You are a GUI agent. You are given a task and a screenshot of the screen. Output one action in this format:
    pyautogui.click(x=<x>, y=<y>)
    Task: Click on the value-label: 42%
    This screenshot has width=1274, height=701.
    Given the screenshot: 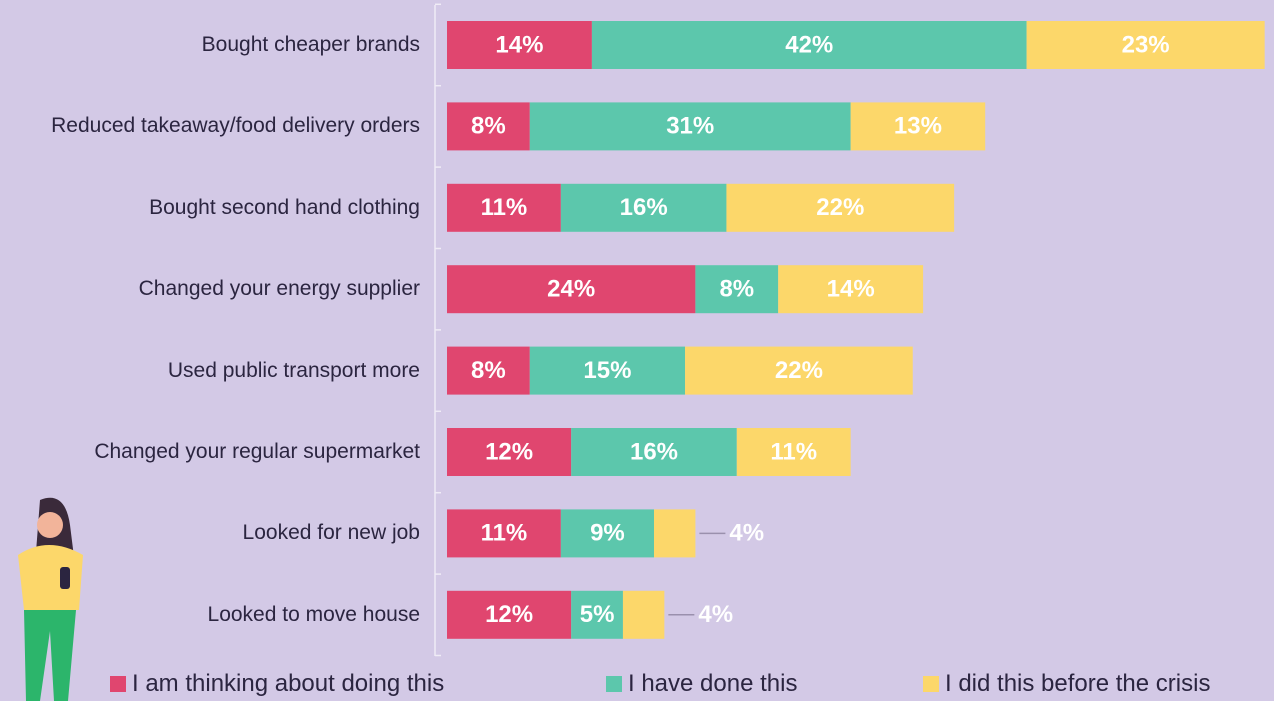 What is the action you would take?
    pyautogui.click(x=809, y=44)
    